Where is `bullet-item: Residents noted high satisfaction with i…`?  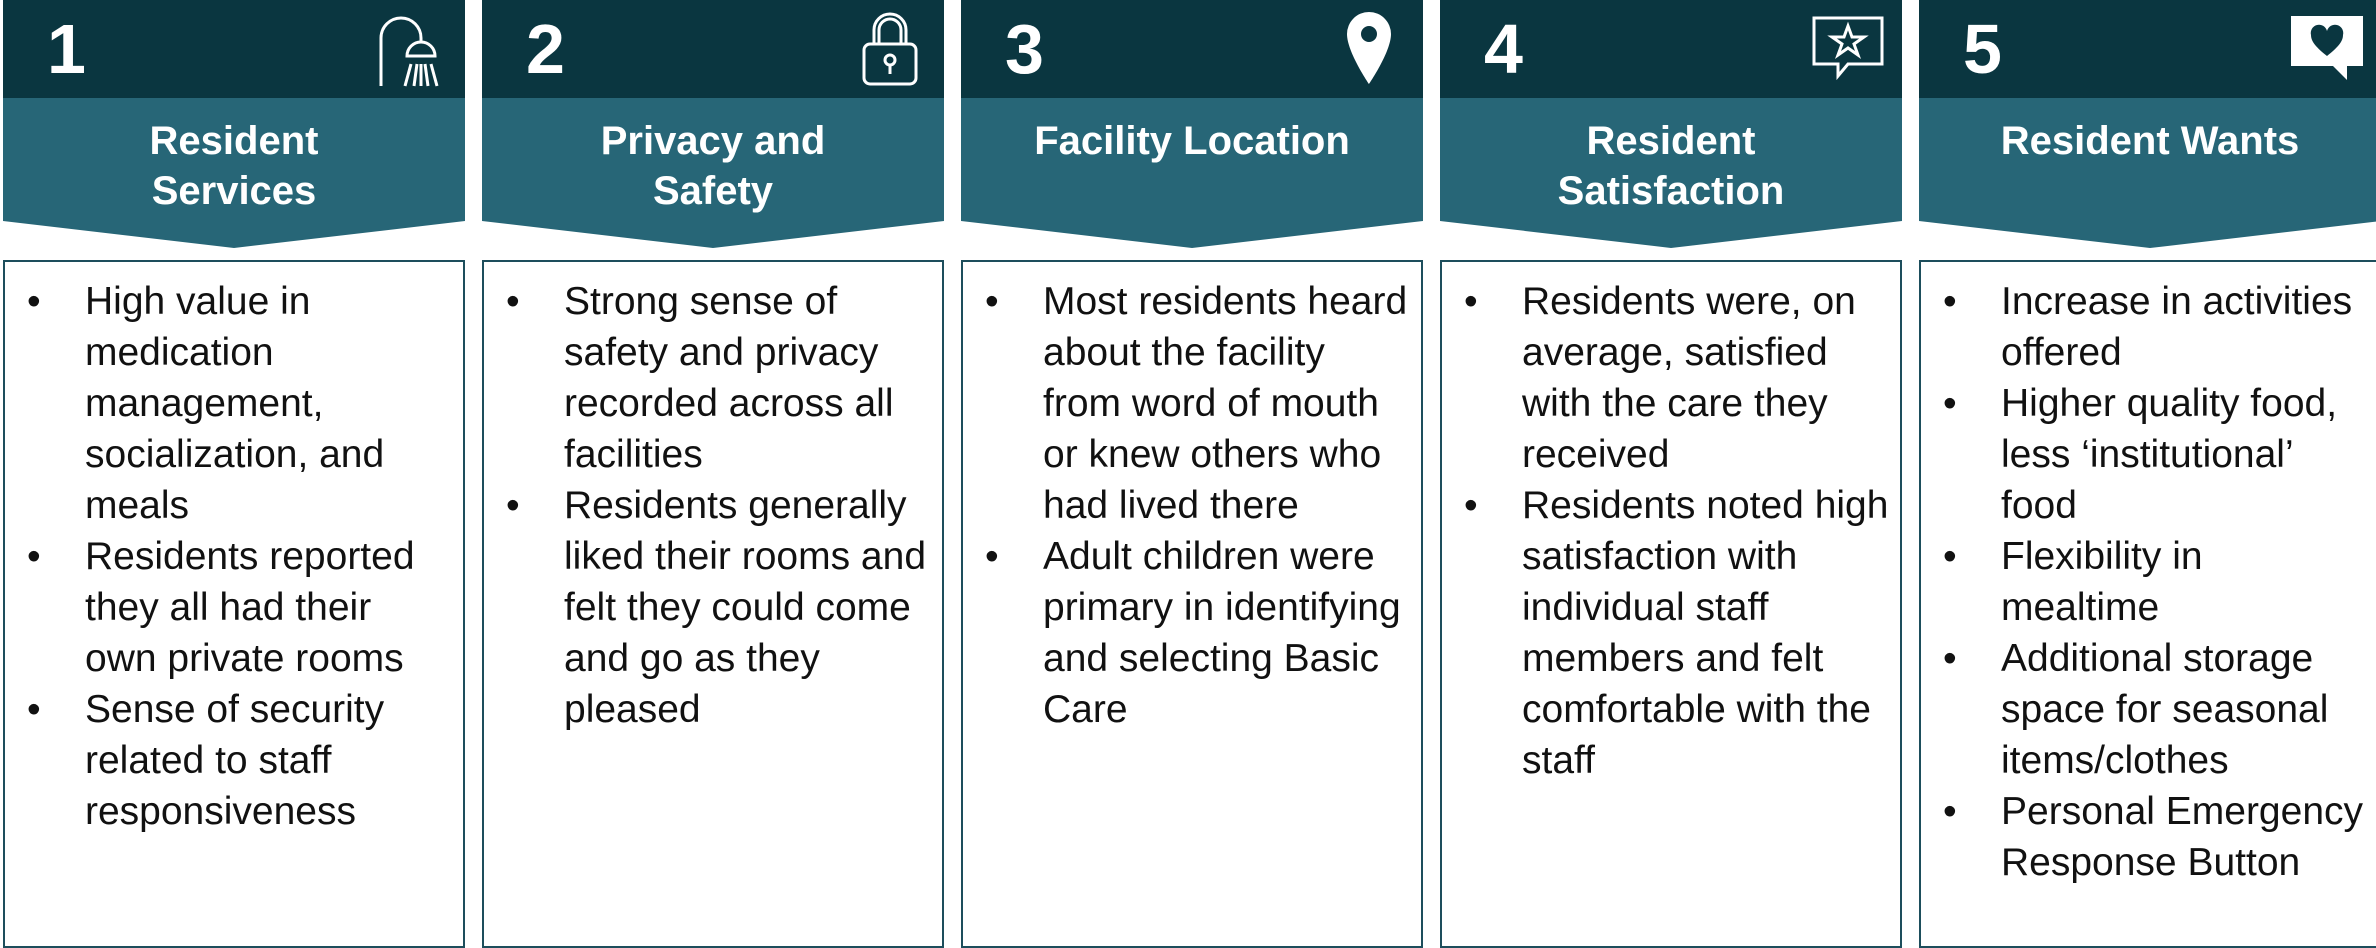 bullet-item: Residents noted high satisfaction with i… is located at coordinates (1677, 633).